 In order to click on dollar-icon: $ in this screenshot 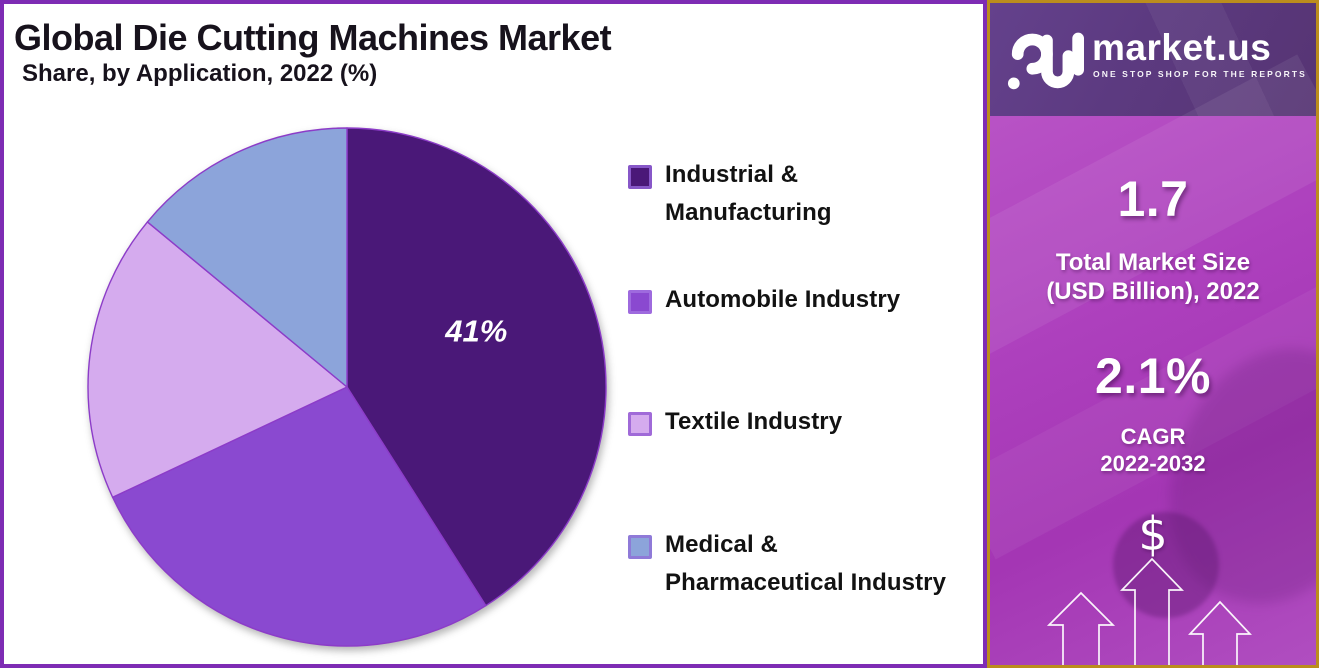, I will do `click(1153, 534)`.